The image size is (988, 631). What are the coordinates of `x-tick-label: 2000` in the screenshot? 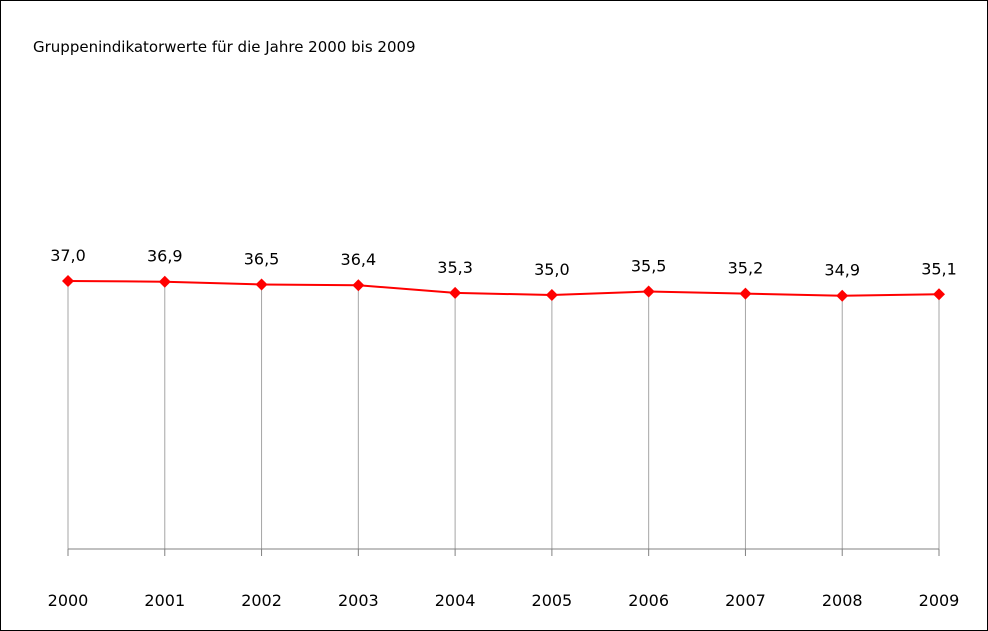 It's located at (68, 600).